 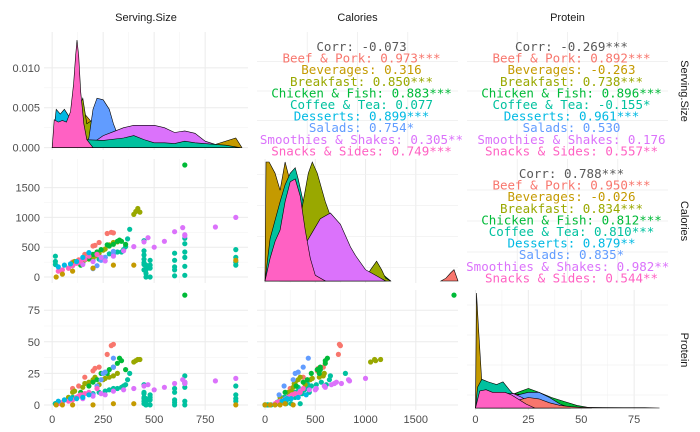 What do you see at coordinates (571, 185) in the screenshot?
I see `correlation-beef-pork: Beef & Pork: 0.950***` at bounding box center [571, 185].